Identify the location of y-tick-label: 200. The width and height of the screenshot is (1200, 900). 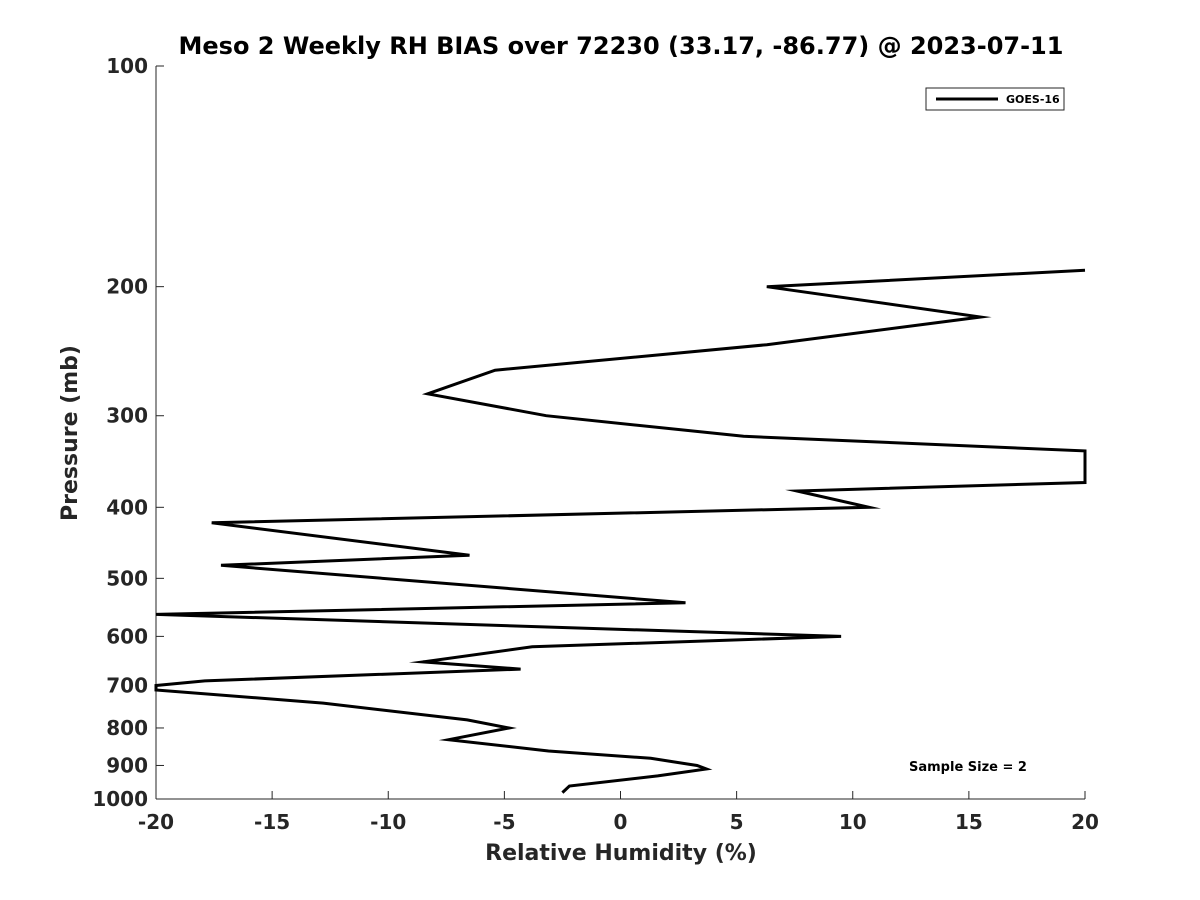
(127, 287).